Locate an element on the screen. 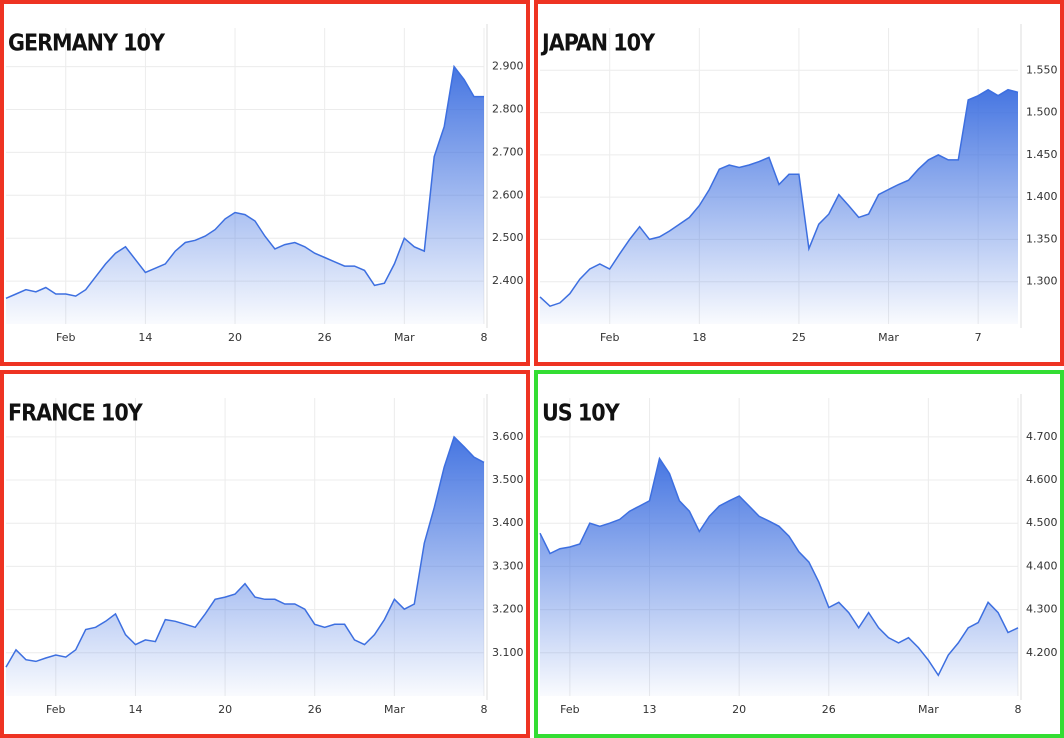 This screenshot has height=738, width=1064. y-tick-label: 1.300 is located at coordinates (1042, 281).